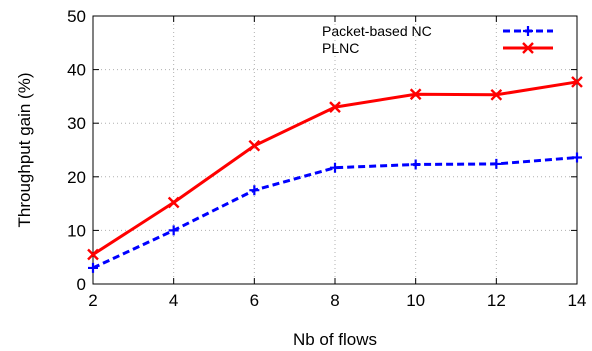 The height and width of the screenshot is (351, 592). I want to click on x-tick-label: 14, so click(577, 300).